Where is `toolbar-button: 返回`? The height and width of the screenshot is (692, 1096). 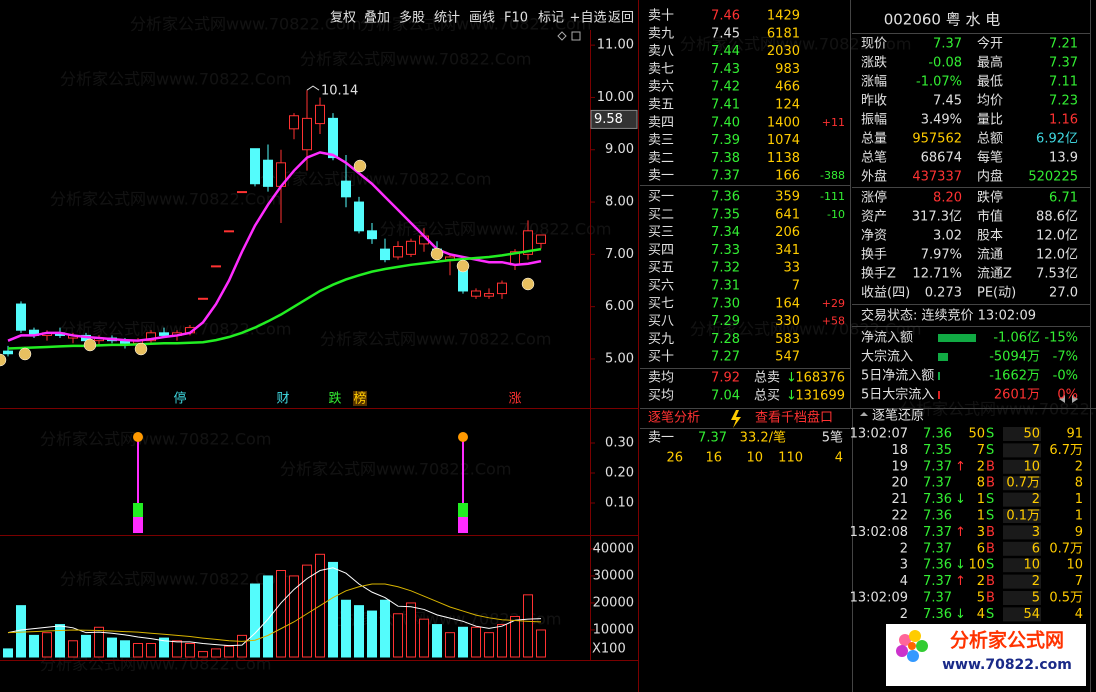
toolbar-button: 返回 is located at coordinates (621, 18).